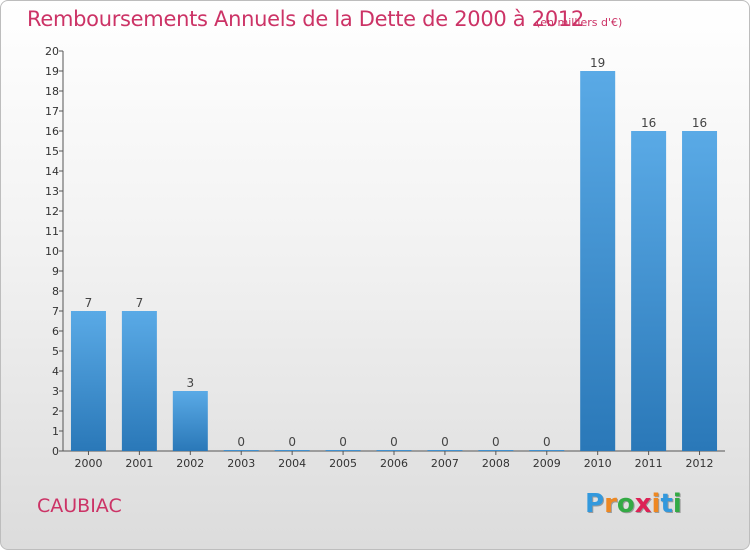 The image size is (750, 550). Describe the element at coordinates (610, 504) in the screenshot. I see `logo-letter: r` at that location.